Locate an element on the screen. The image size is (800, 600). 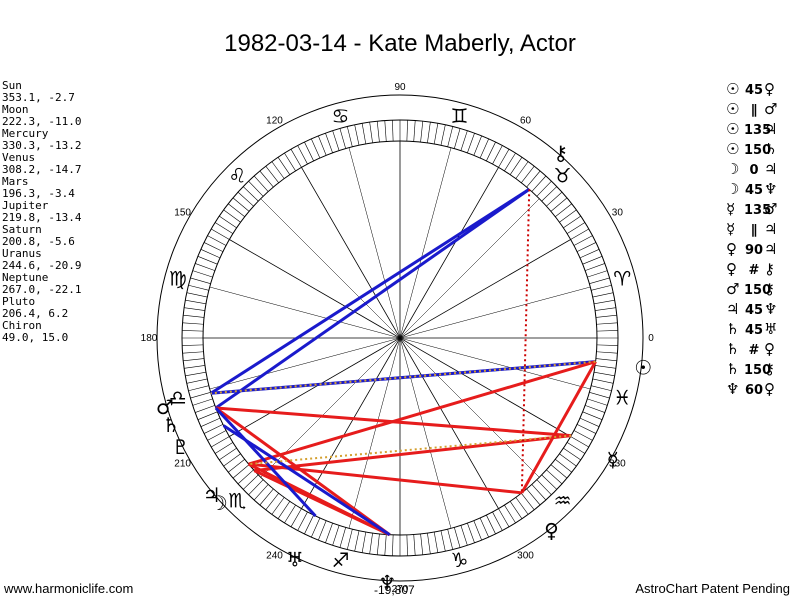
aspect-row: ☉ 135♃ is located at coordinates (754, 130).